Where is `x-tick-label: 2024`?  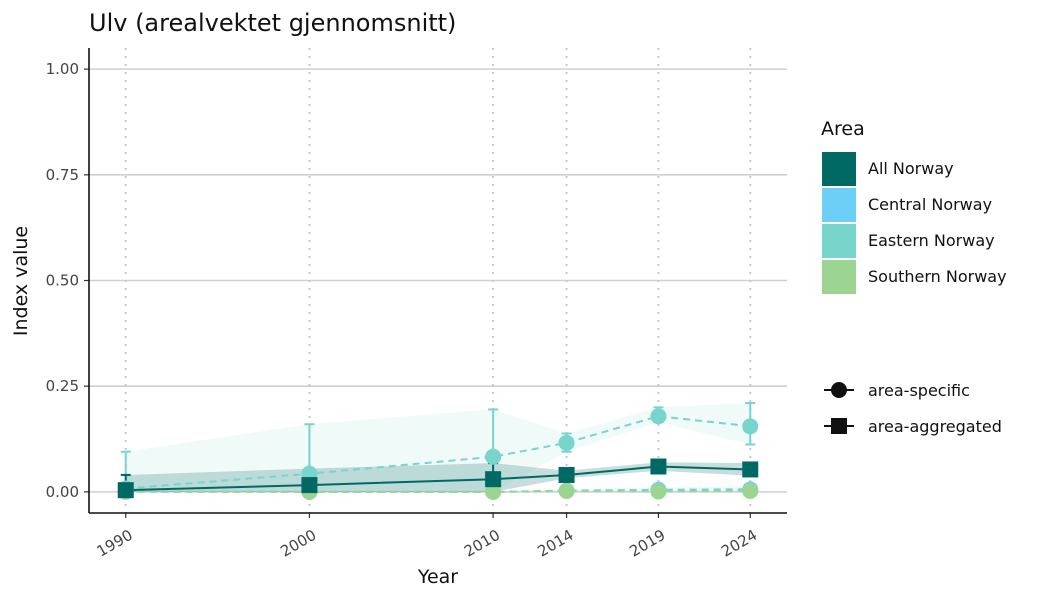 x-tick-label: 2024 is located at coordinates (739, 543).